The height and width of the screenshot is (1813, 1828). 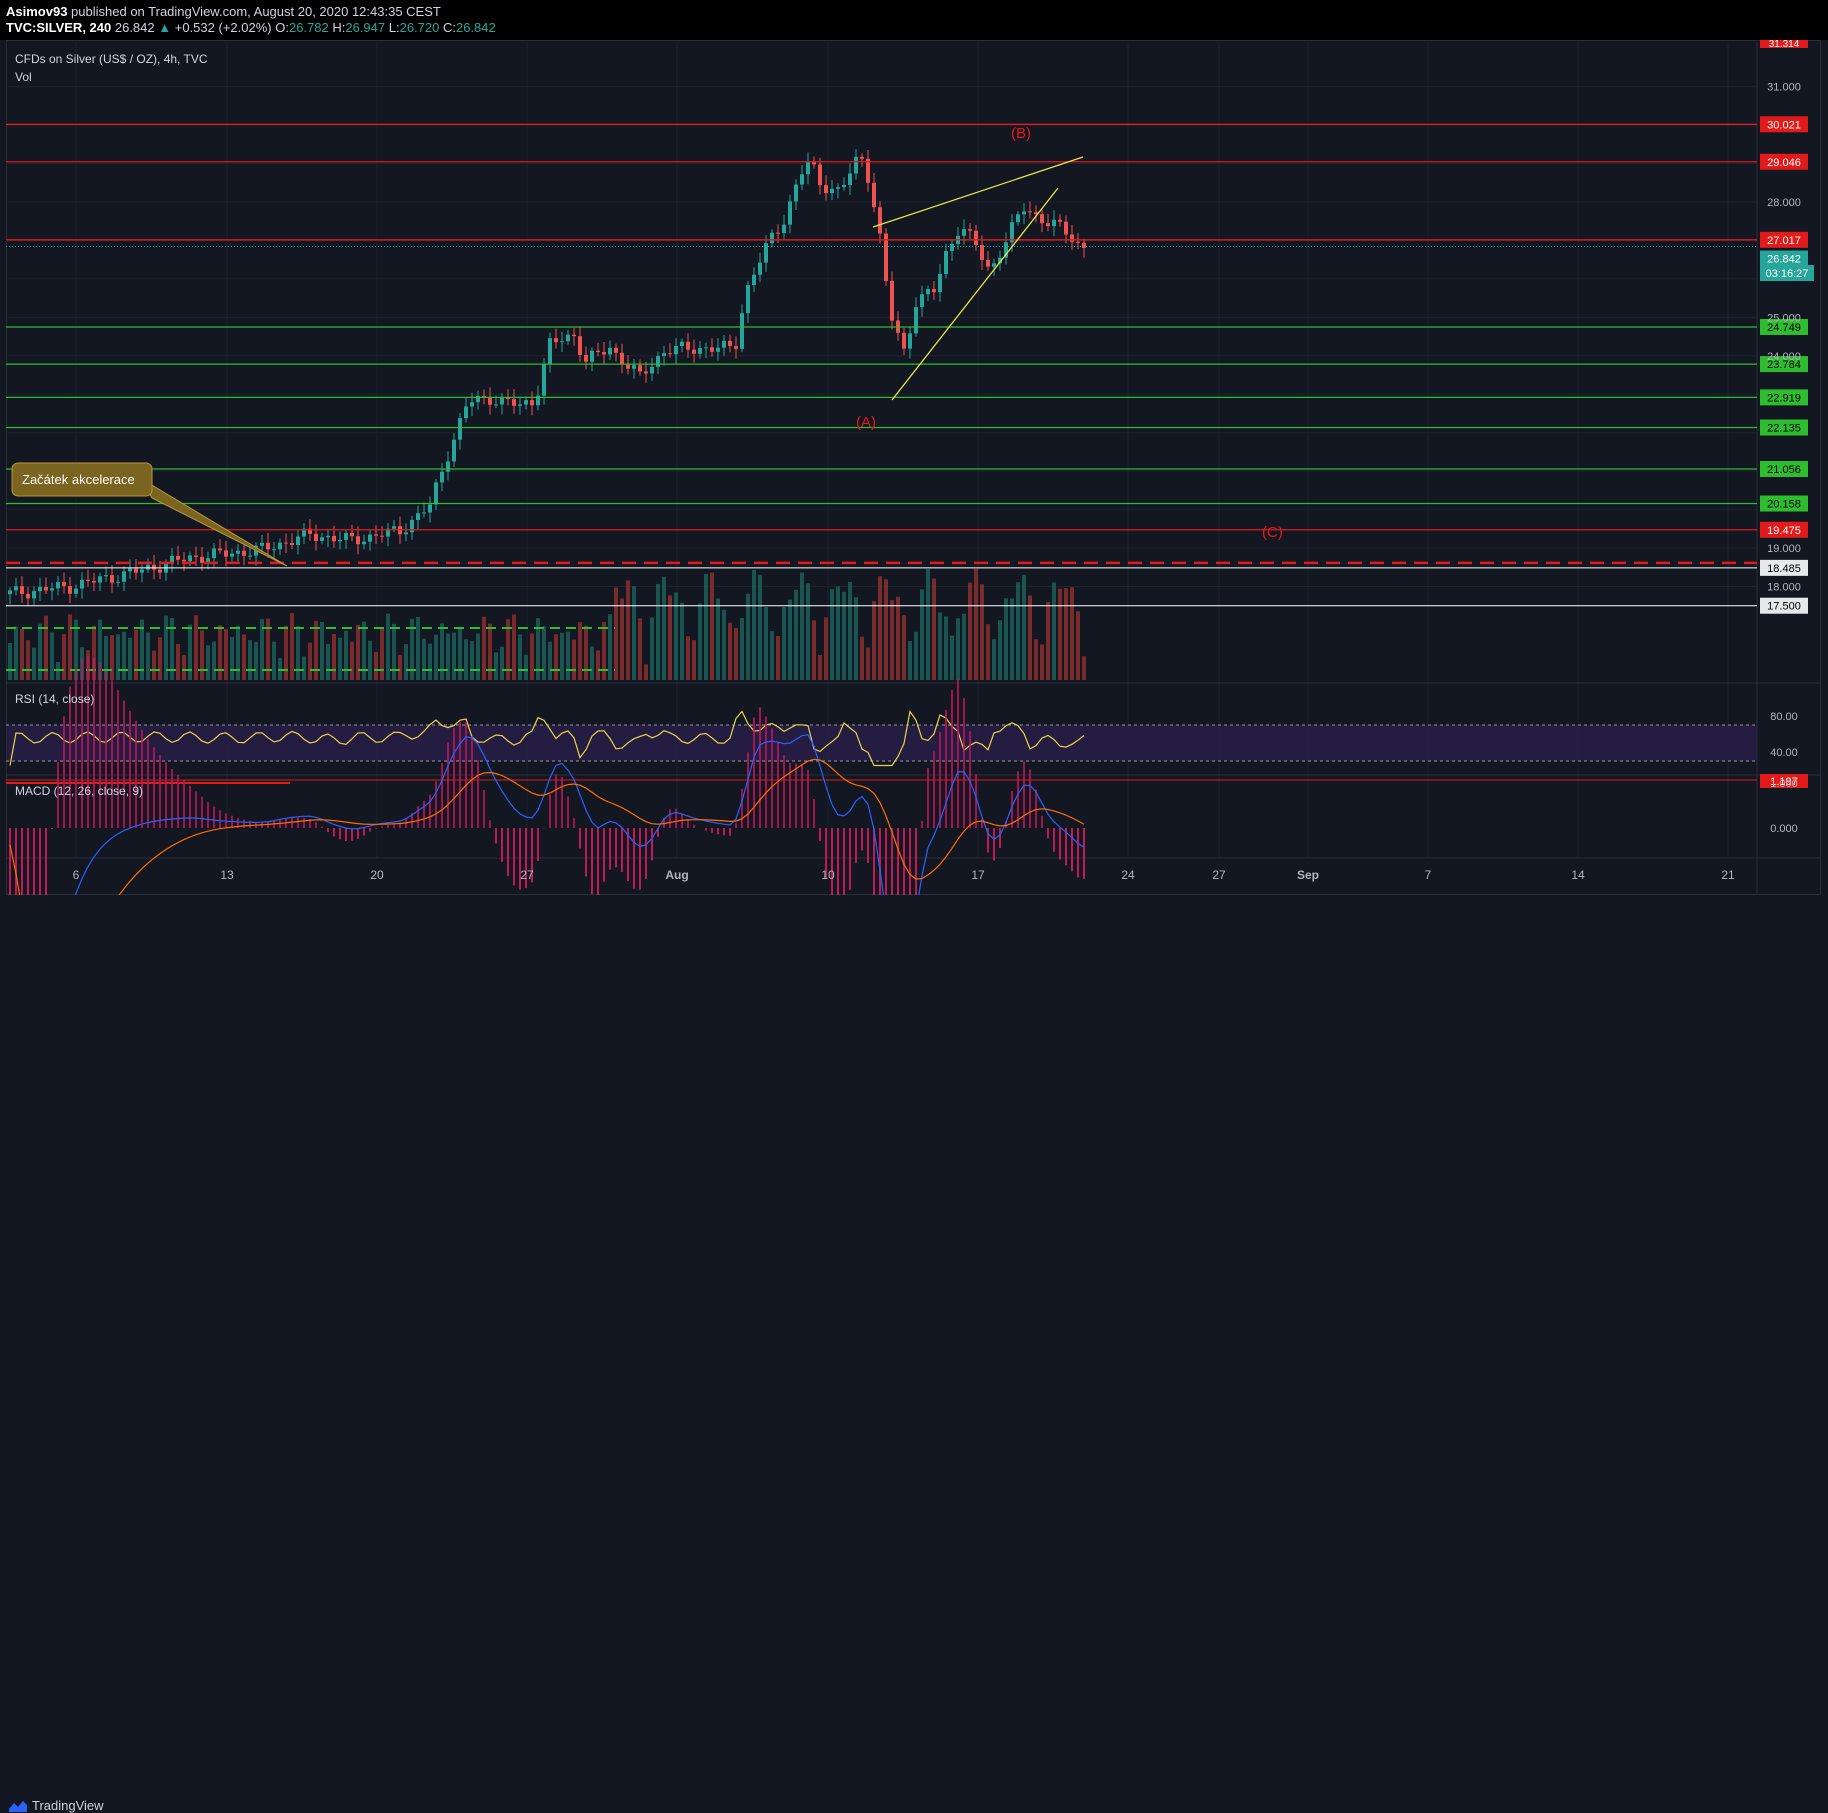 What do you see at coordinates (975, 294) in the screenshot?
I see `wedge-lower-line` at bounding box center [975, 294].